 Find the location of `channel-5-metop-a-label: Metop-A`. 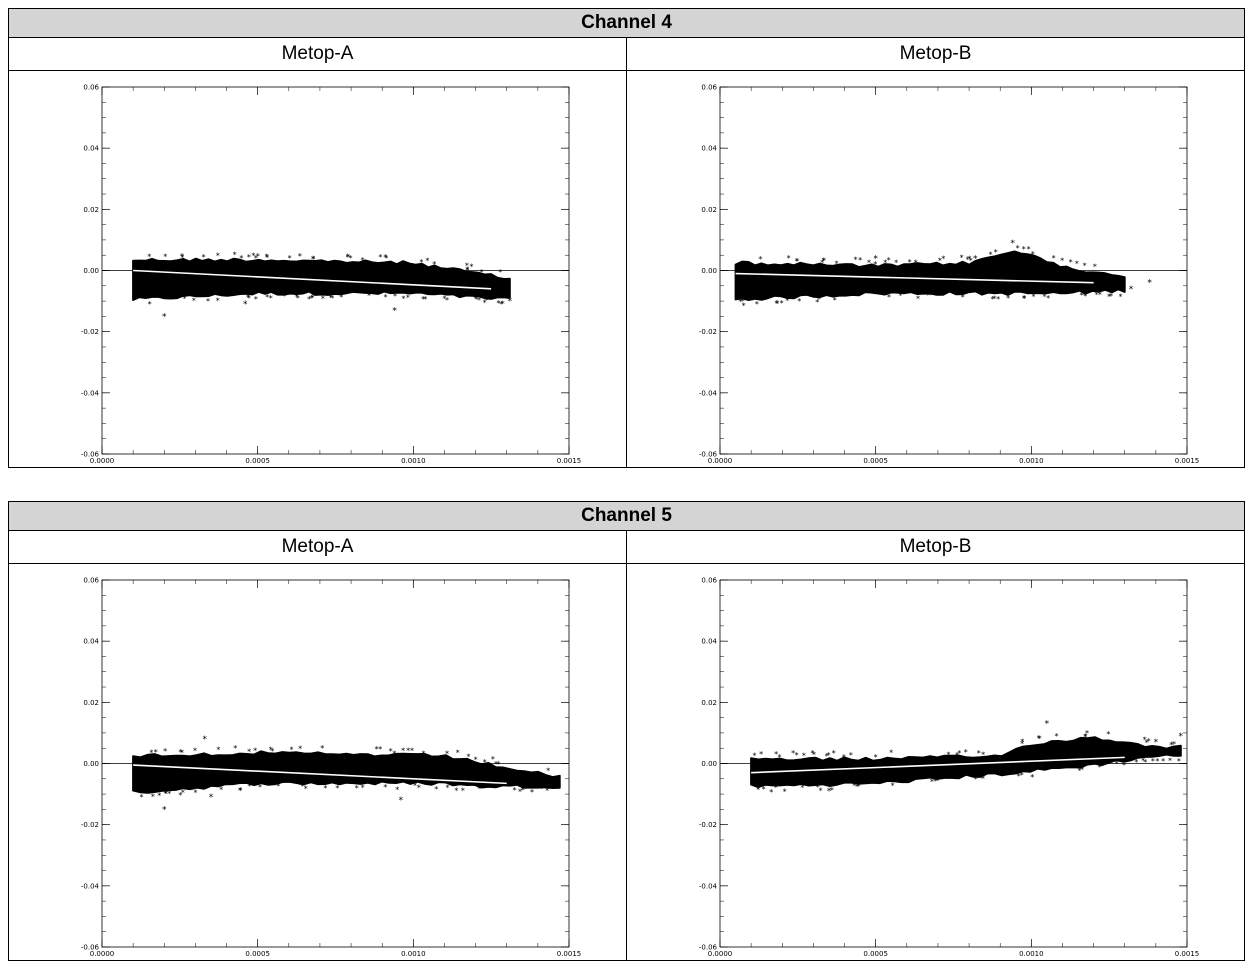

channel-5-metop-a-label: Metop-A is located at coordinates (317, 547).